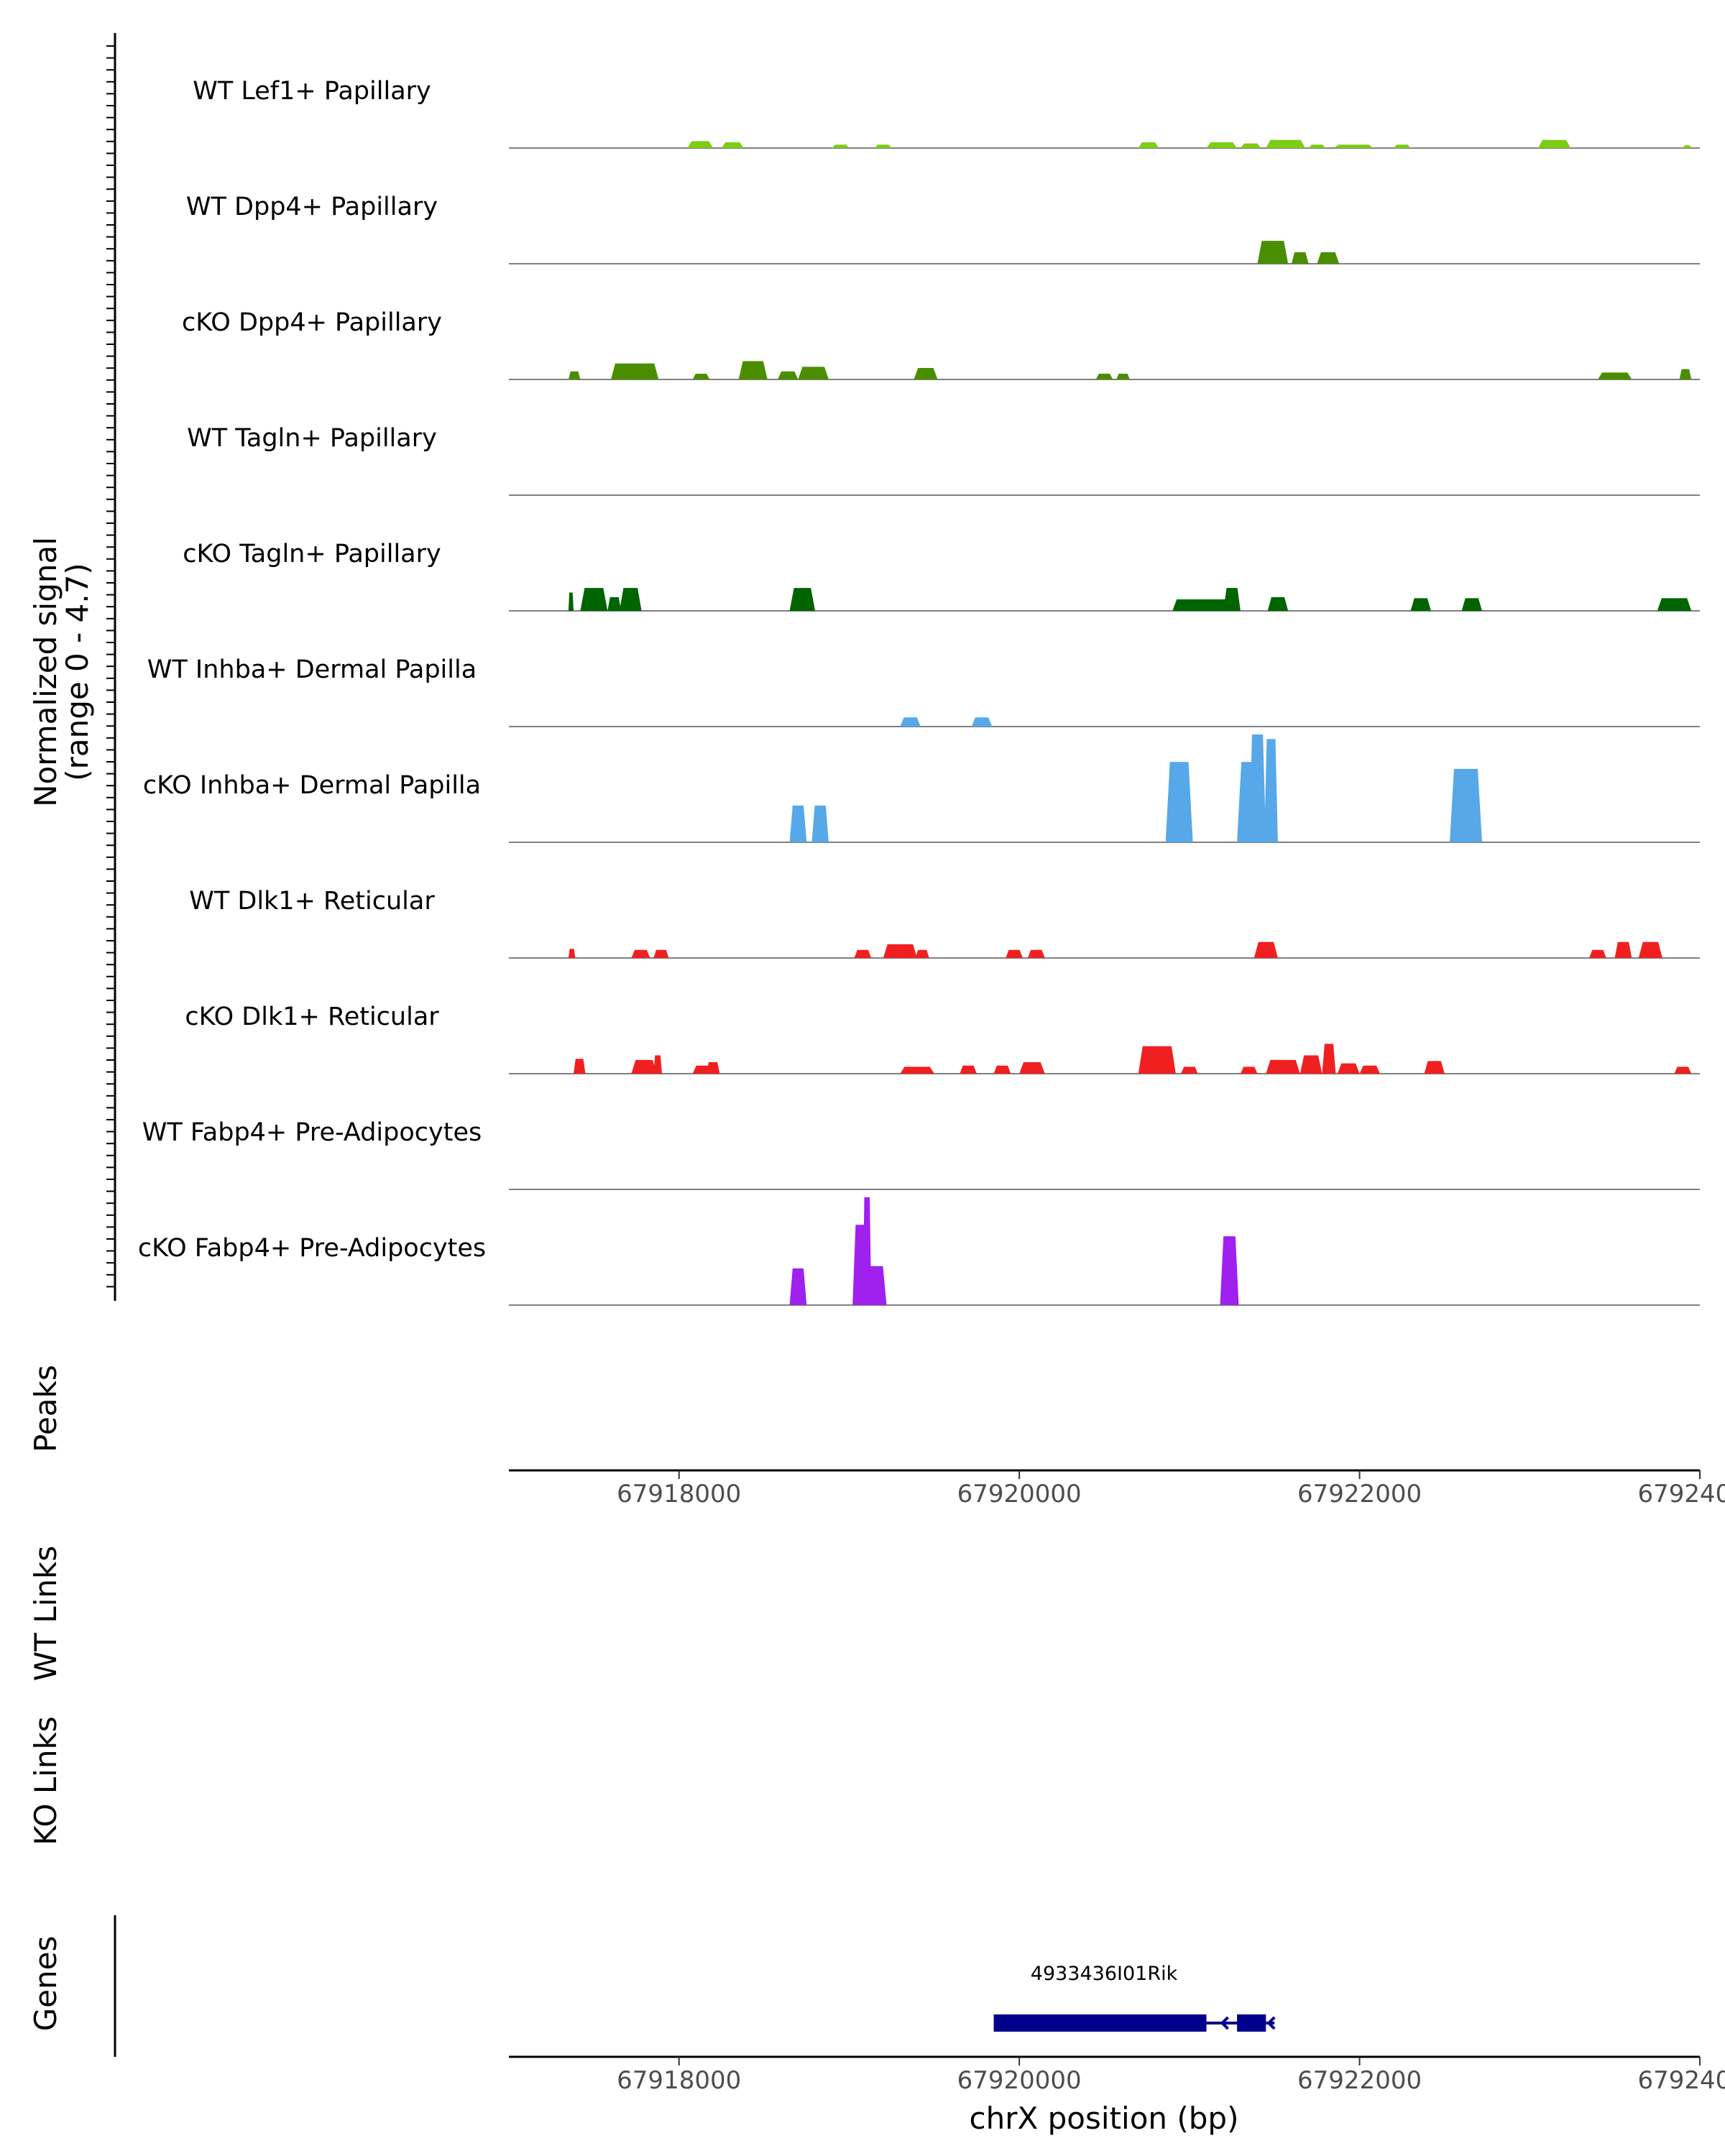  Describe the element at coordinates (1019, 1494) in the screenshot. I see `x-tick-label: 67920000` at that location.